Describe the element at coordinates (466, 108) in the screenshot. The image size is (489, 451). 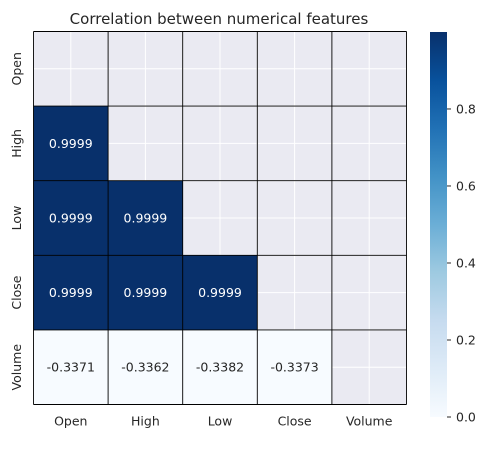
I see `colorbar-tick-label: 0.8` at that location.